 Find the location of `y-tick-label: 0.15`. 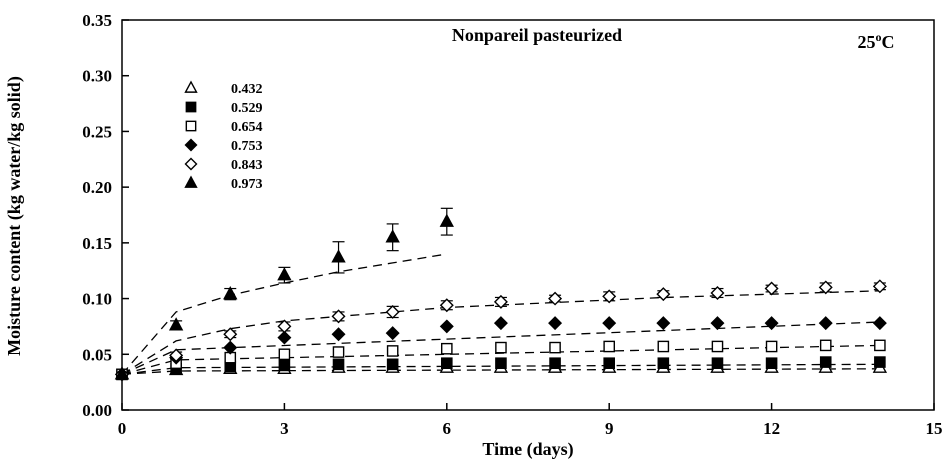

y-tick-label: 0.15 is located at coordinates (97, 243).